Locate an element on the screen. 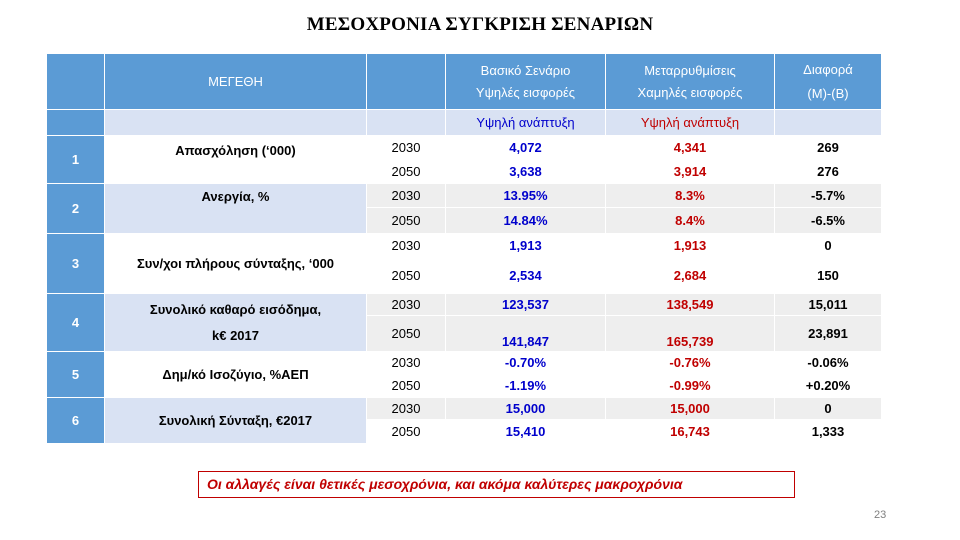 The image size is (960, 540). header-base-line2: Υψηλές εισφορές is located at coordinates (525, 92).